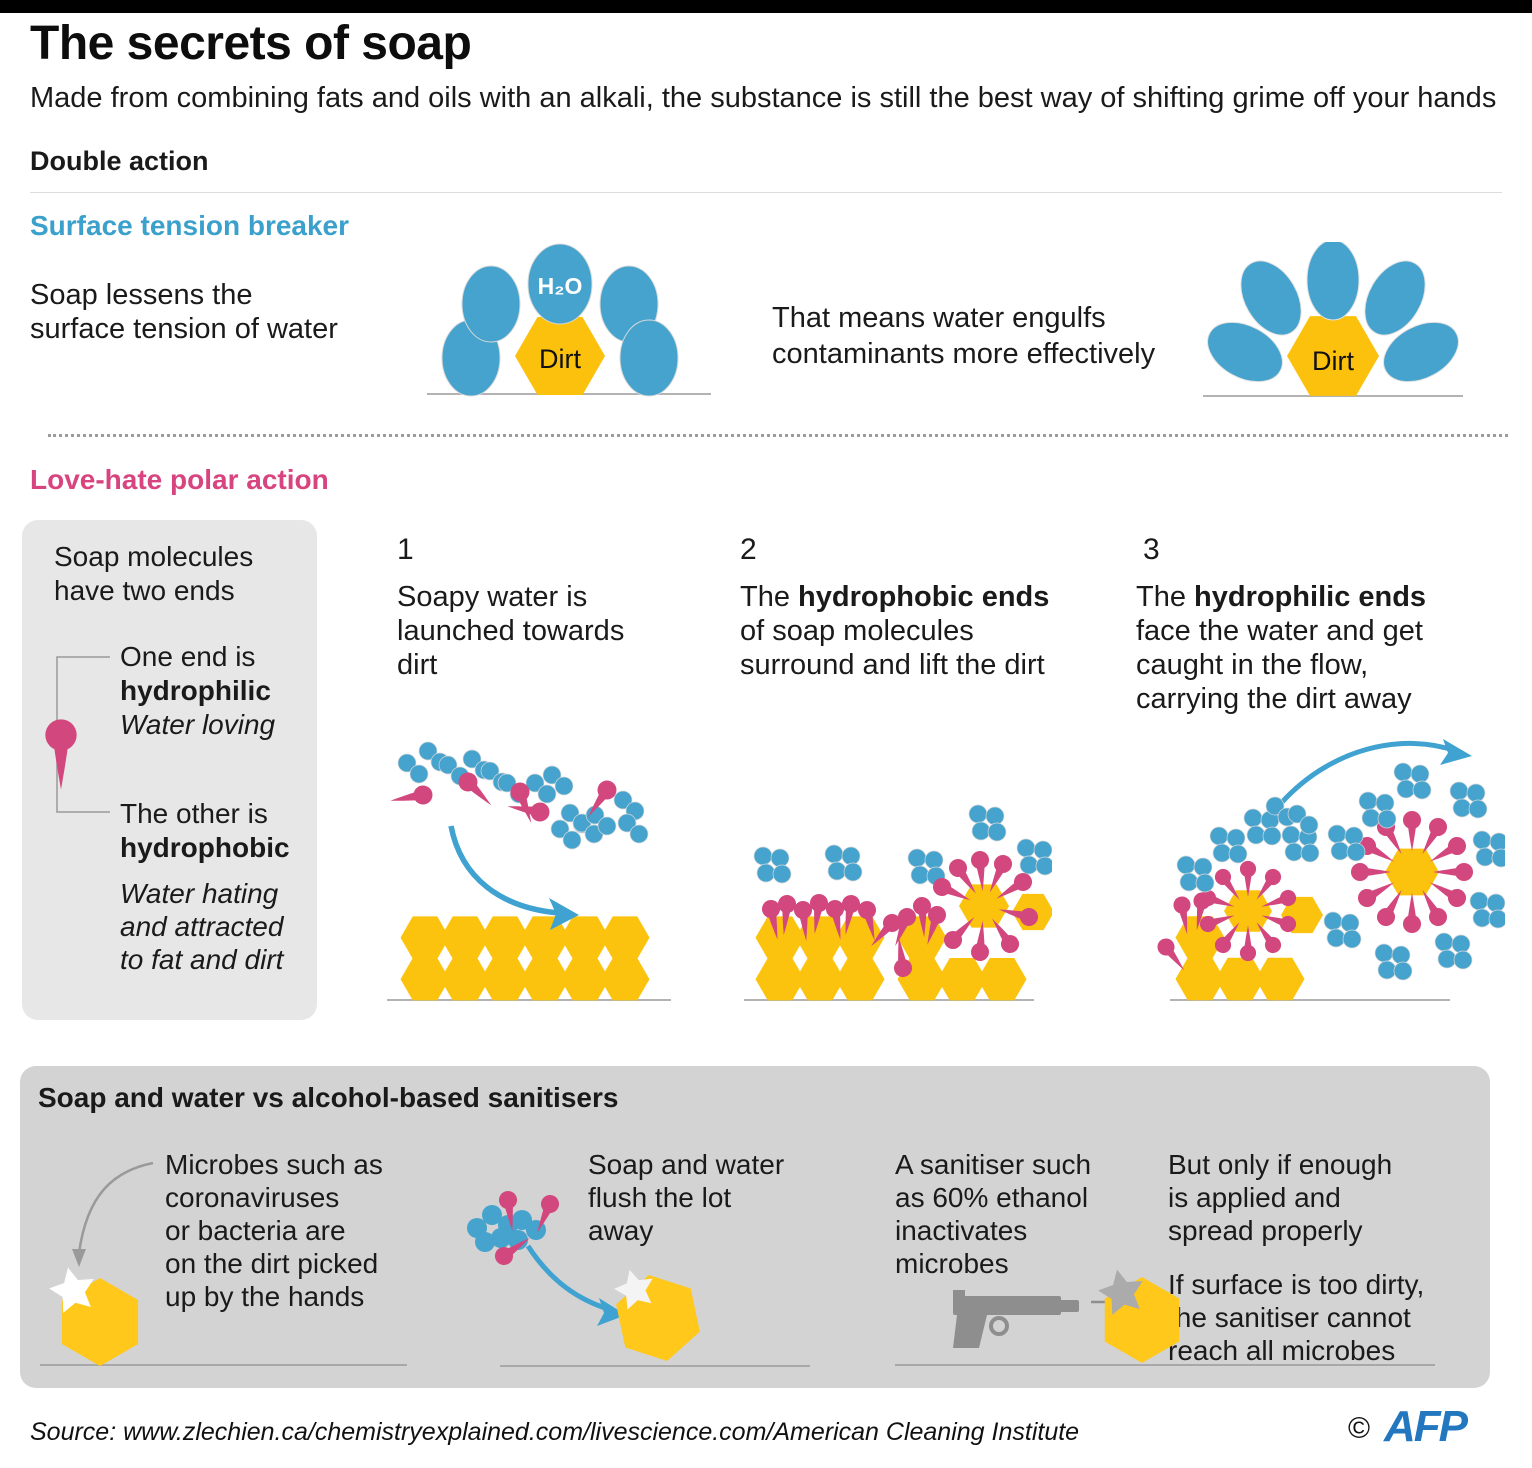 Image resolution: width=1532 pixels, height=1468 pixels. What do you see at coordinates (77, 734) in the screenshot?
I see `soap-molecule-diagram` at bounding box center [77, 734].